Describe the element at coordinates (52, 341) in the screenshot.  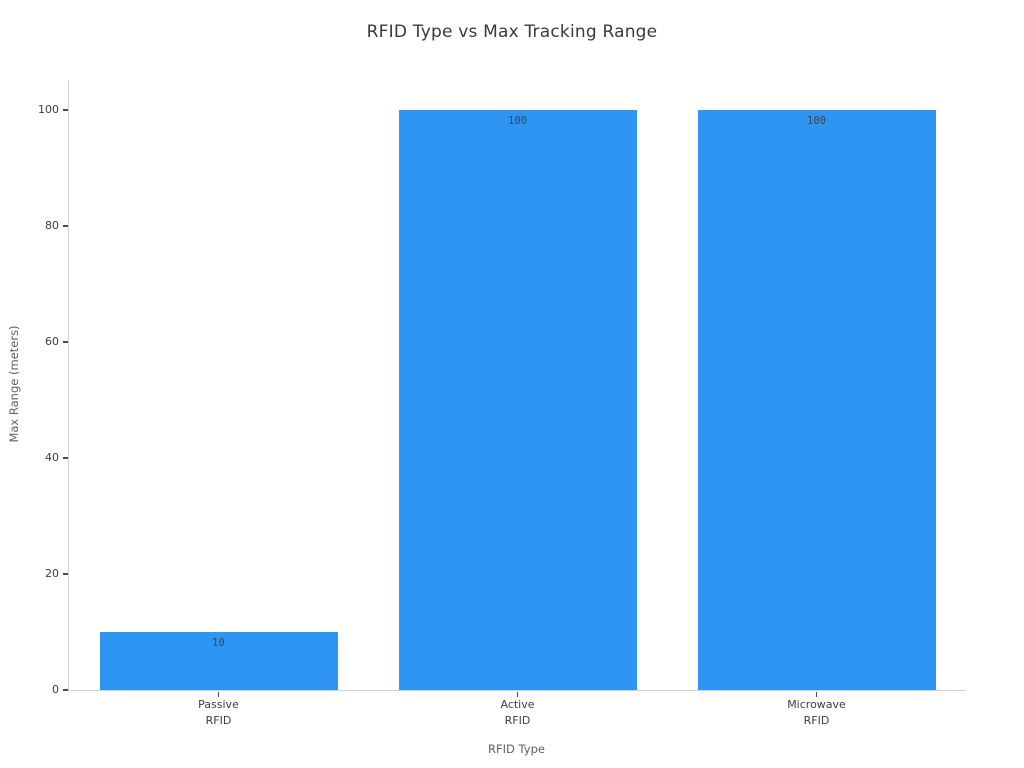
I see `y-tick-label: 60` at that location.